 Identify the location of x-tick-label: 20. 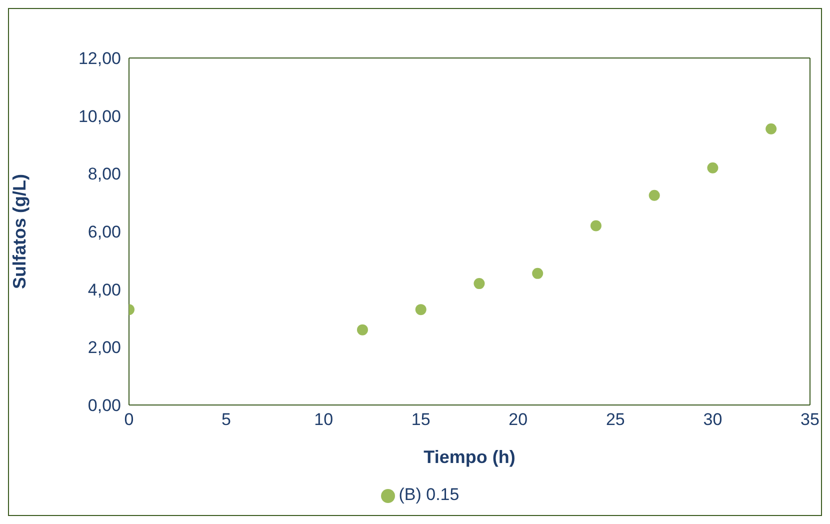
(518, 420).